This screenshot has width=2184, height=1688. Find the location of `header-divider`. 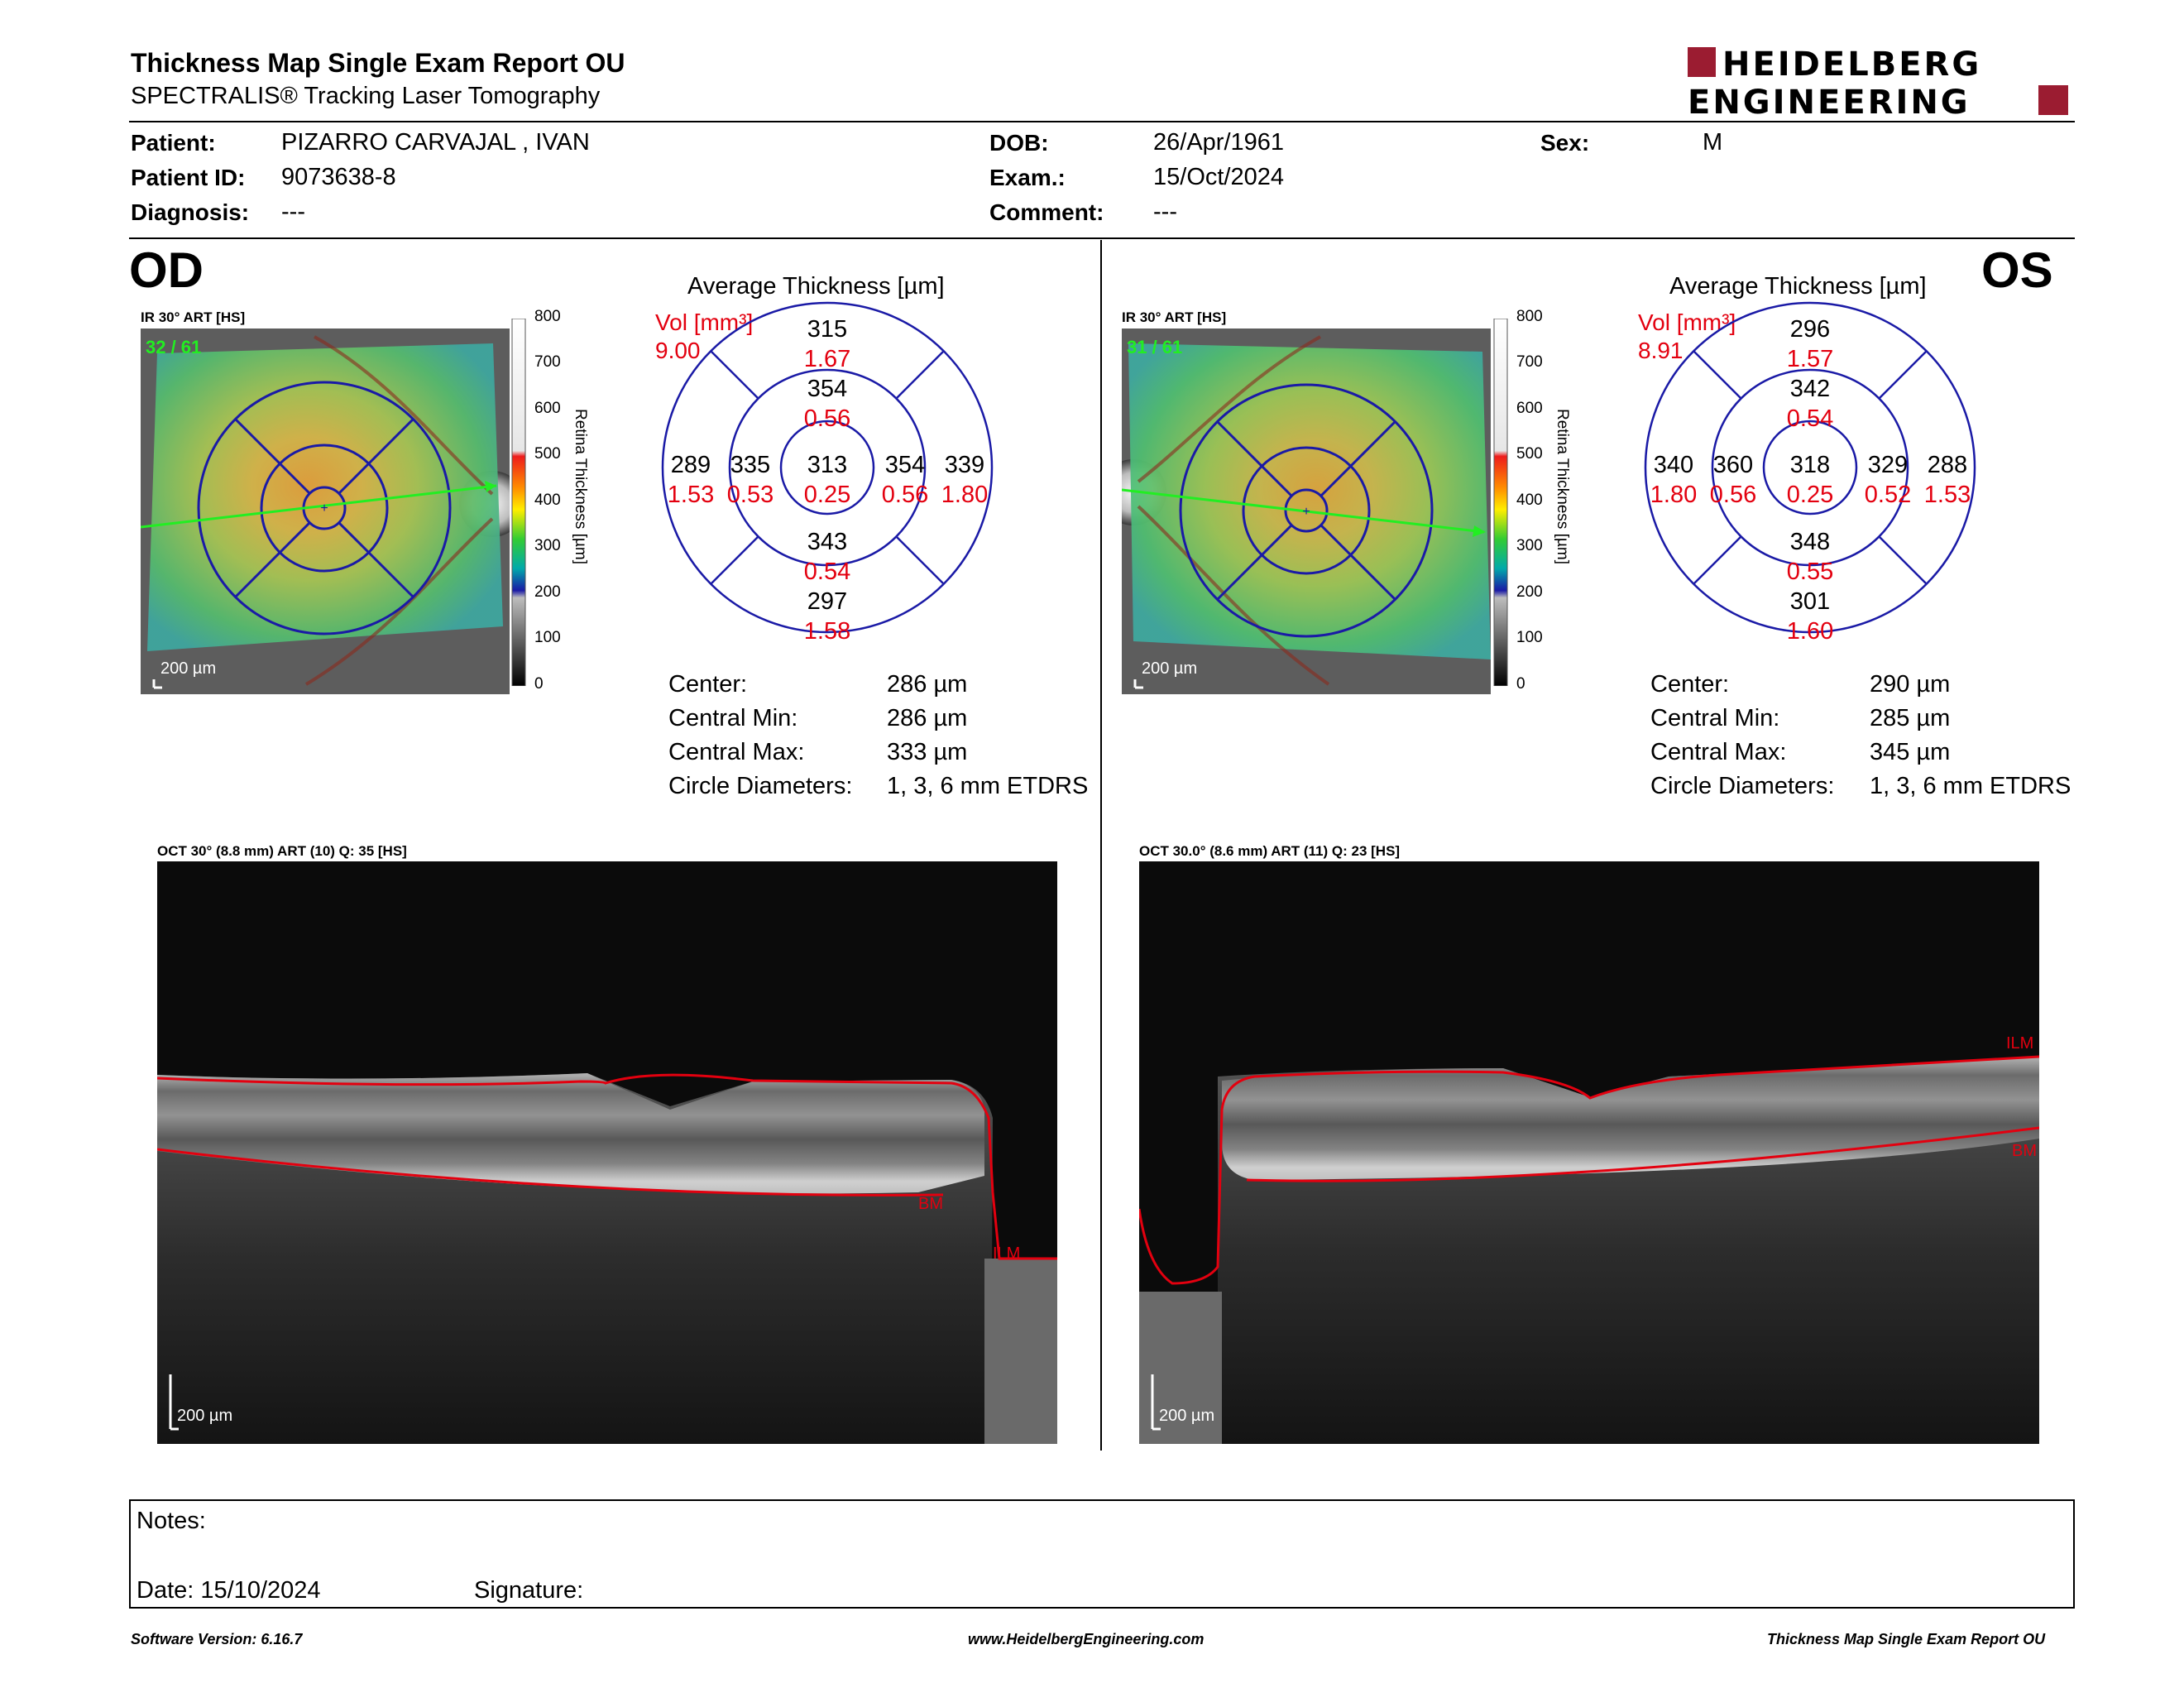

header-divider is located at coordinates (1102, 121).